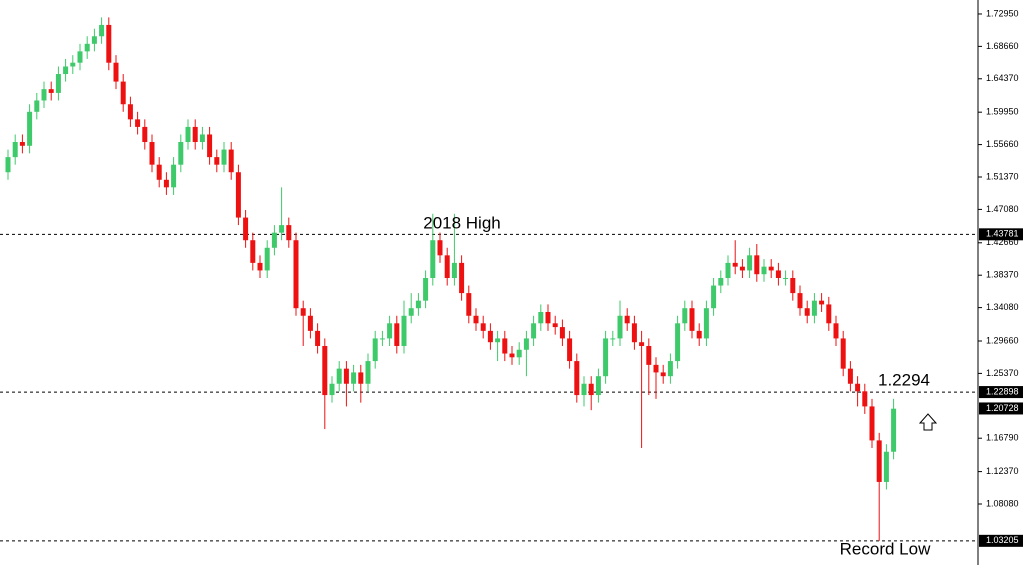 Image resolution: width=1024 pixels, height=565 pixels. What do you see at coordinates (1002, 209) in the screenshot?
I see `y-tick-label: 1.47080` at bounding box center [1002, 209].